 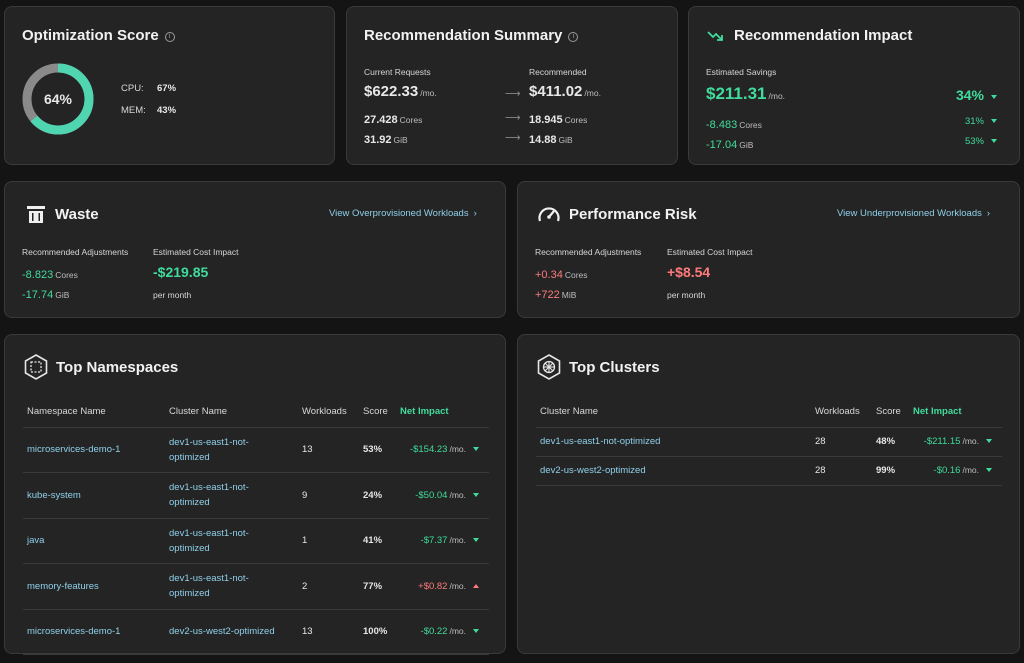 What do you see at coordinates (947, 470) in the screenshot?
I see `net-impact-value: -$0.16` at bounding box center [947, 470].